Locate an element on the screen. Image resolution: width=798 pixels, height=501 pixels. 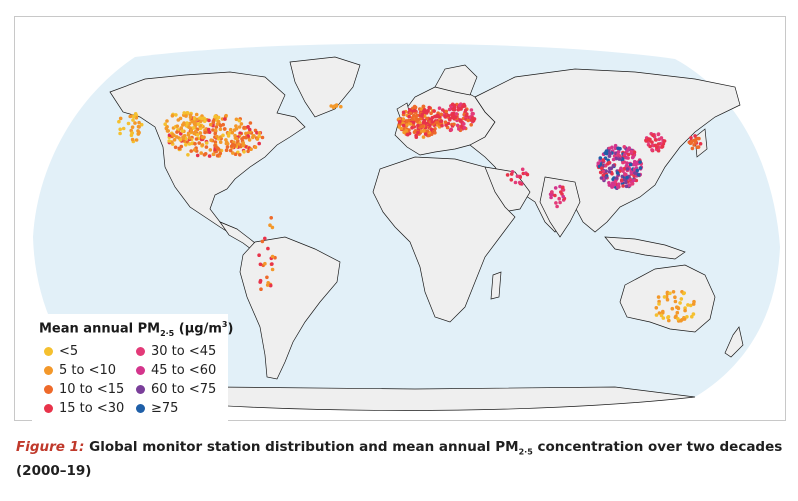
south-america is located at coordinates (290, 308).